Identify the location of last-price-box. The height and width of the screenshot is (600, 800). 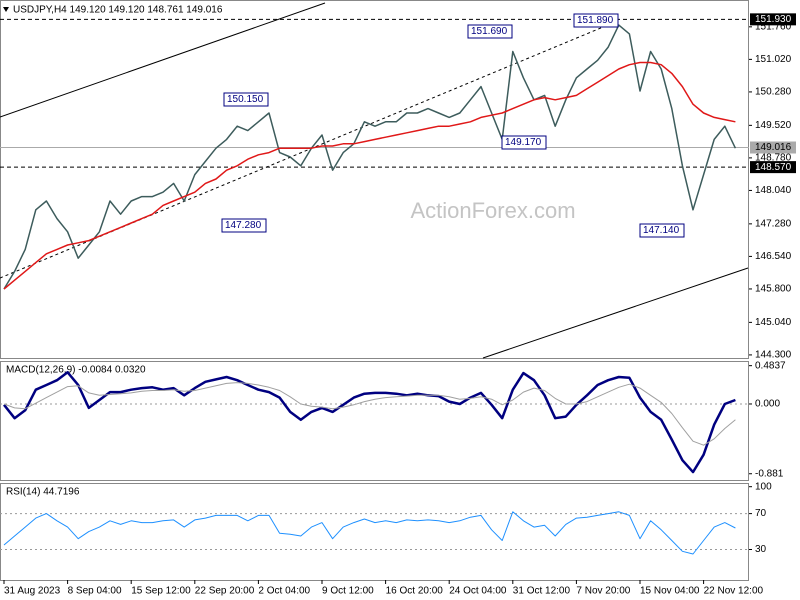
(773, 147).